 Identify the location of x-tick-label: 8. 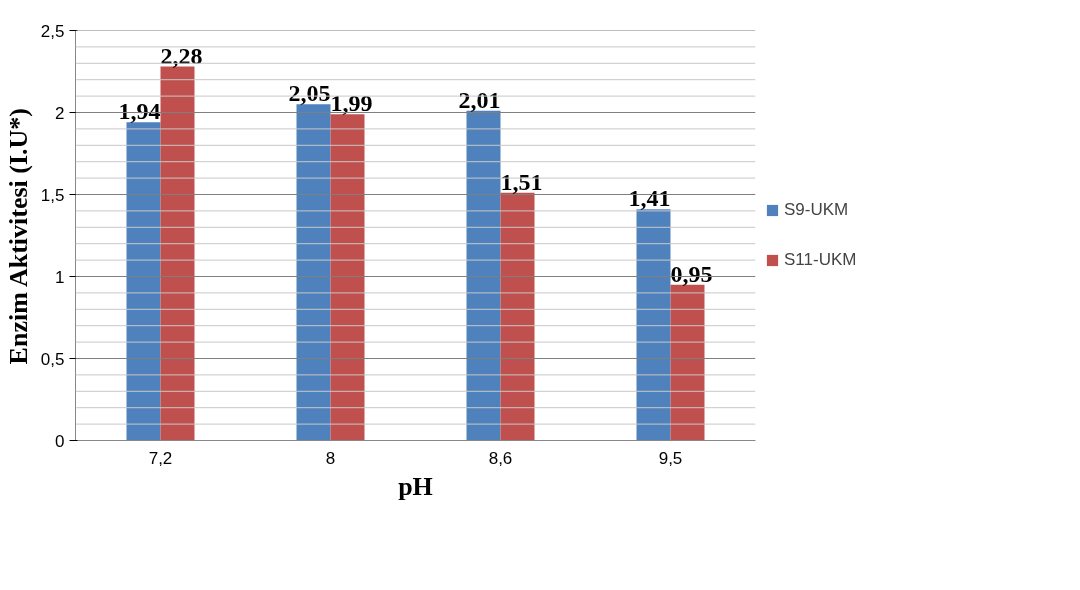
(330, 458).